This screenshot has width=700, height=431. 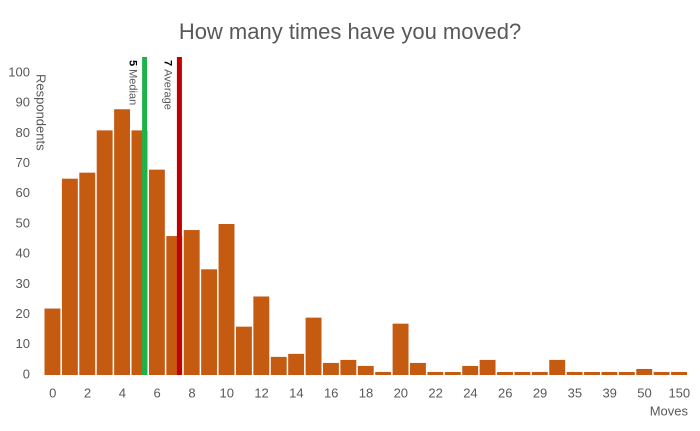 I want to click on y-tick-label: 100, so click(x=19, y=71).